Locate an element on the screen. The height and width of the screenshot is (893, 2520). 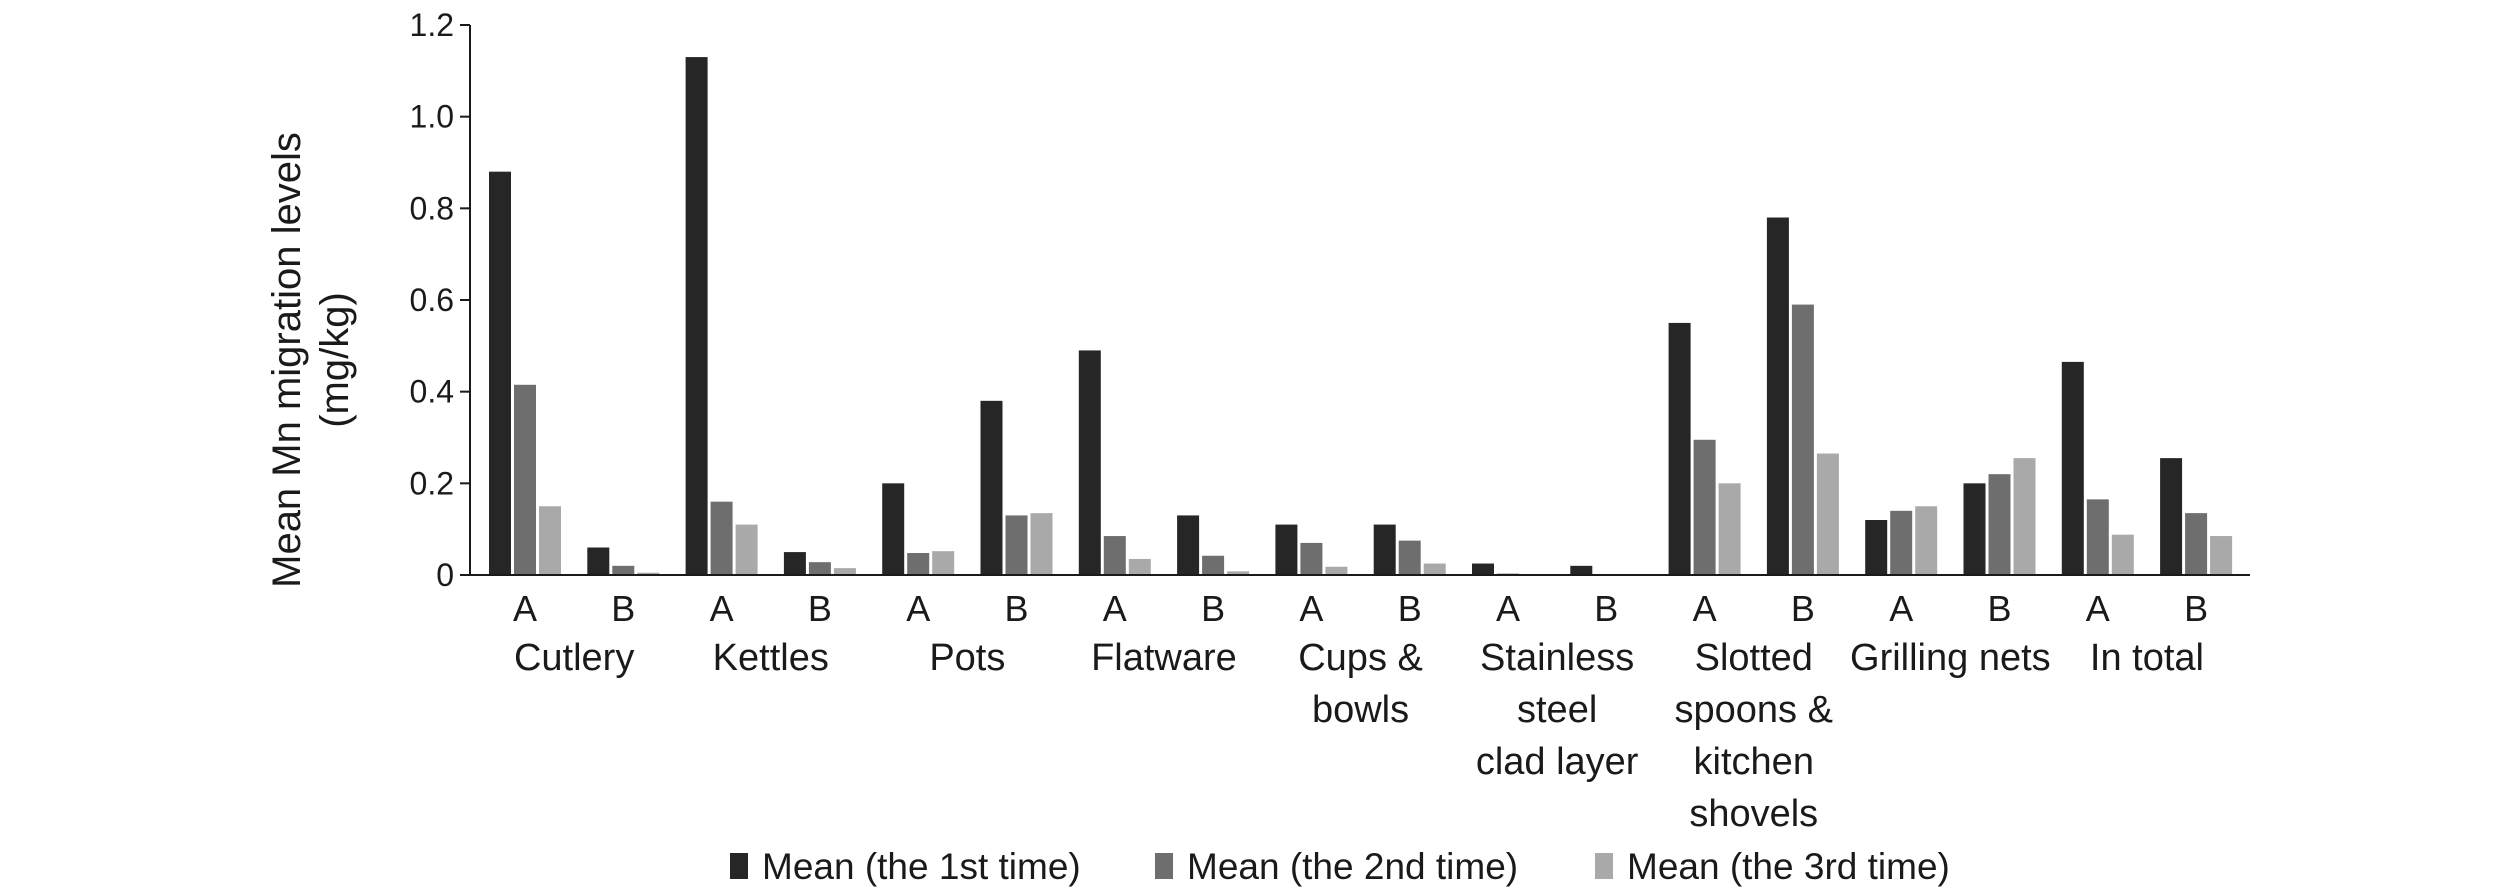
y-tick-label: 1.2 is located at coordinates (432, 25).